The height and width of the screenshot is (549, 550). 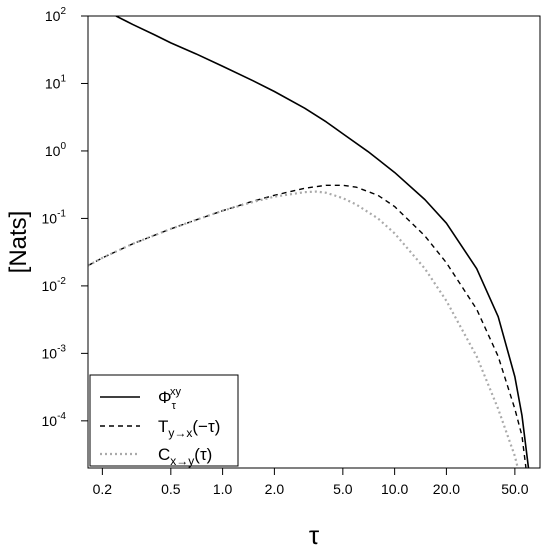 I want to click on x-axis-ticks: 0.2 0.5 1.0 2.0 5.0 10.0 20.0 50.0, so click(x=311, y=482).